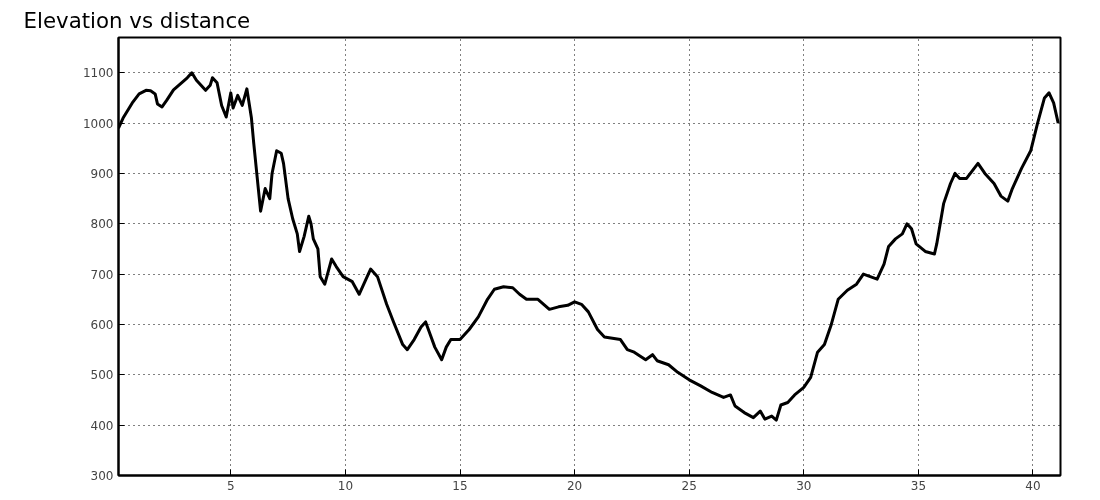 Image resolution: width=1100 pixels, height=500 pixels. What do you see at coordinates (102, 375) in the screenshot?
I see `y-tick-label: 500` at bounding box center [102, 375].